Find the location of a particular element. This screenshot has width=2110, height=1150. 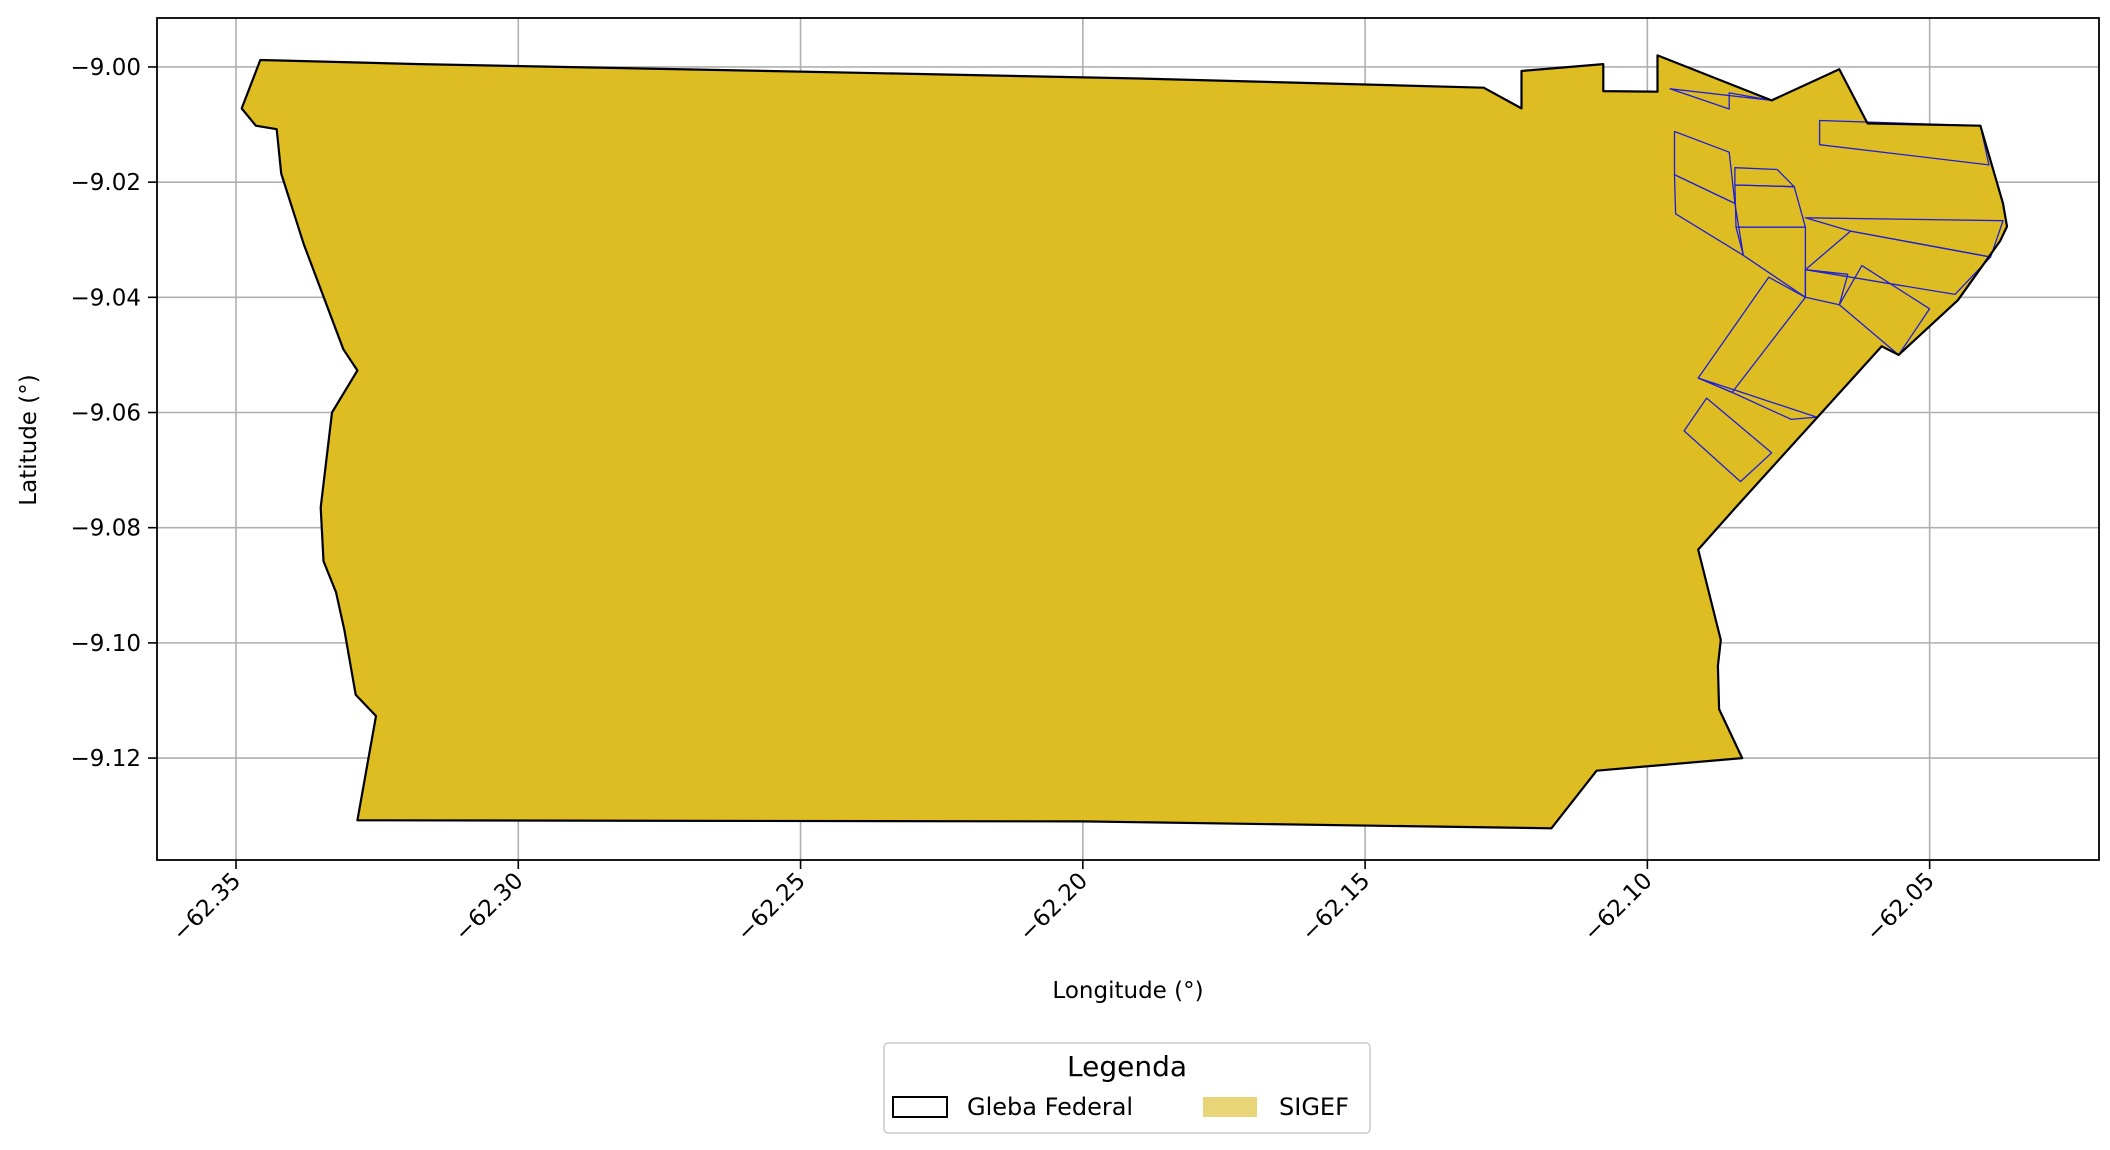

y-tick-label: −9.04 is located at coordinates (106, 298).